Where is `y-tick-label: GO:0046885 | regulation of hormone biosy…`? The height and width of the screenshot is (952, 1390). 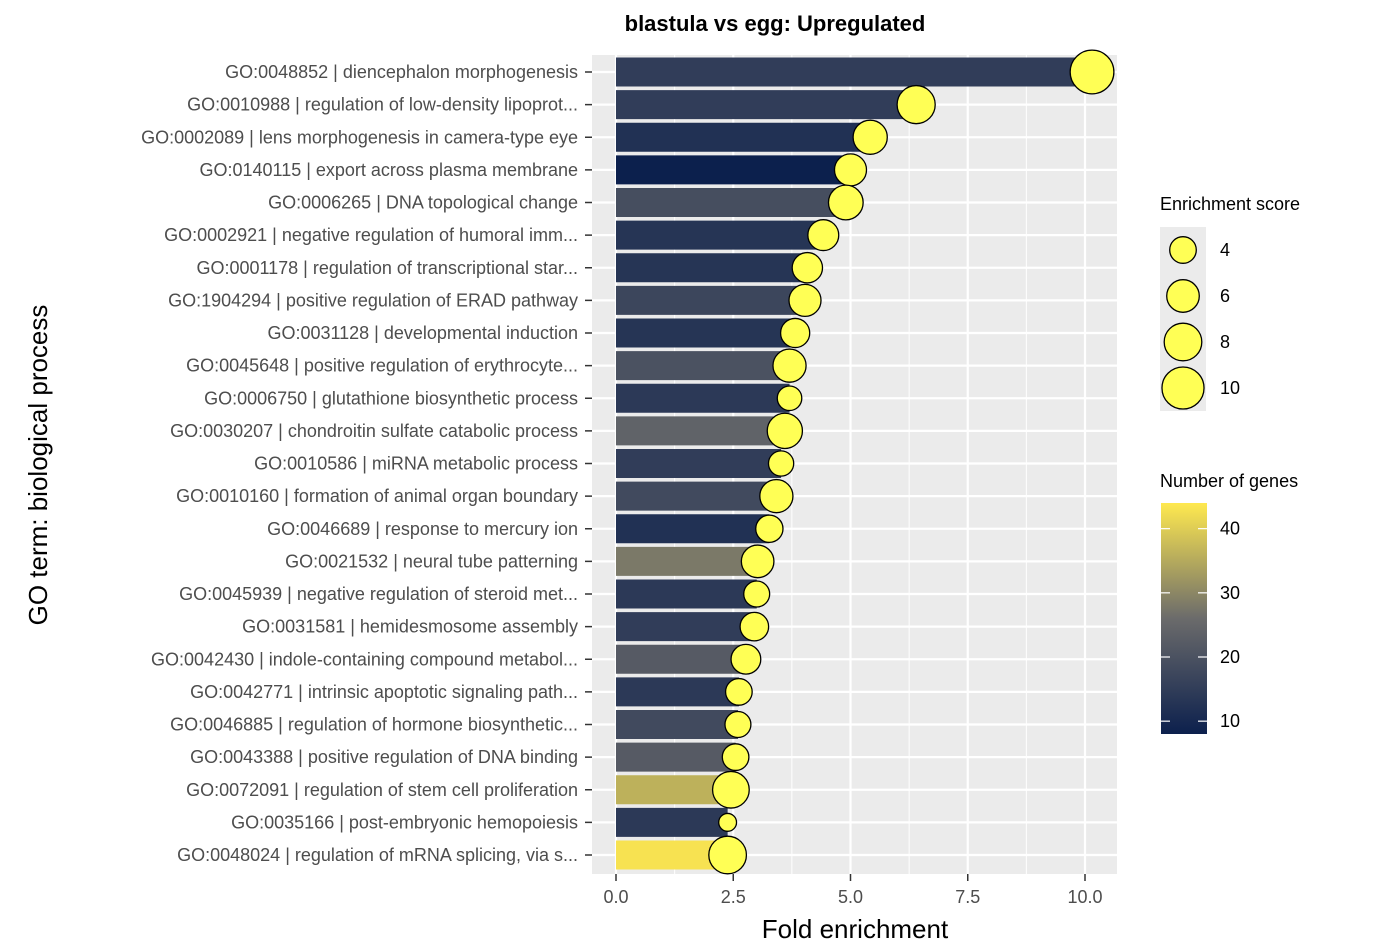 y-tick-label: GO:0046885 | regulation of hormone biosy… is located at coordinates (374, 725).